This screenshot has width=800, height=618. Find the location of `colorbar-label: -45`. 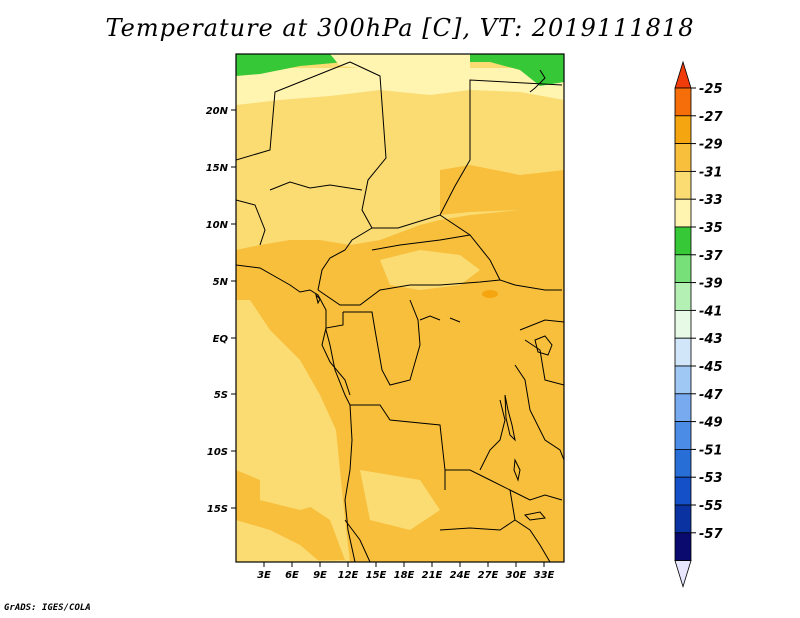

colorbar-label: -45 is located at coordinates (711, 367).